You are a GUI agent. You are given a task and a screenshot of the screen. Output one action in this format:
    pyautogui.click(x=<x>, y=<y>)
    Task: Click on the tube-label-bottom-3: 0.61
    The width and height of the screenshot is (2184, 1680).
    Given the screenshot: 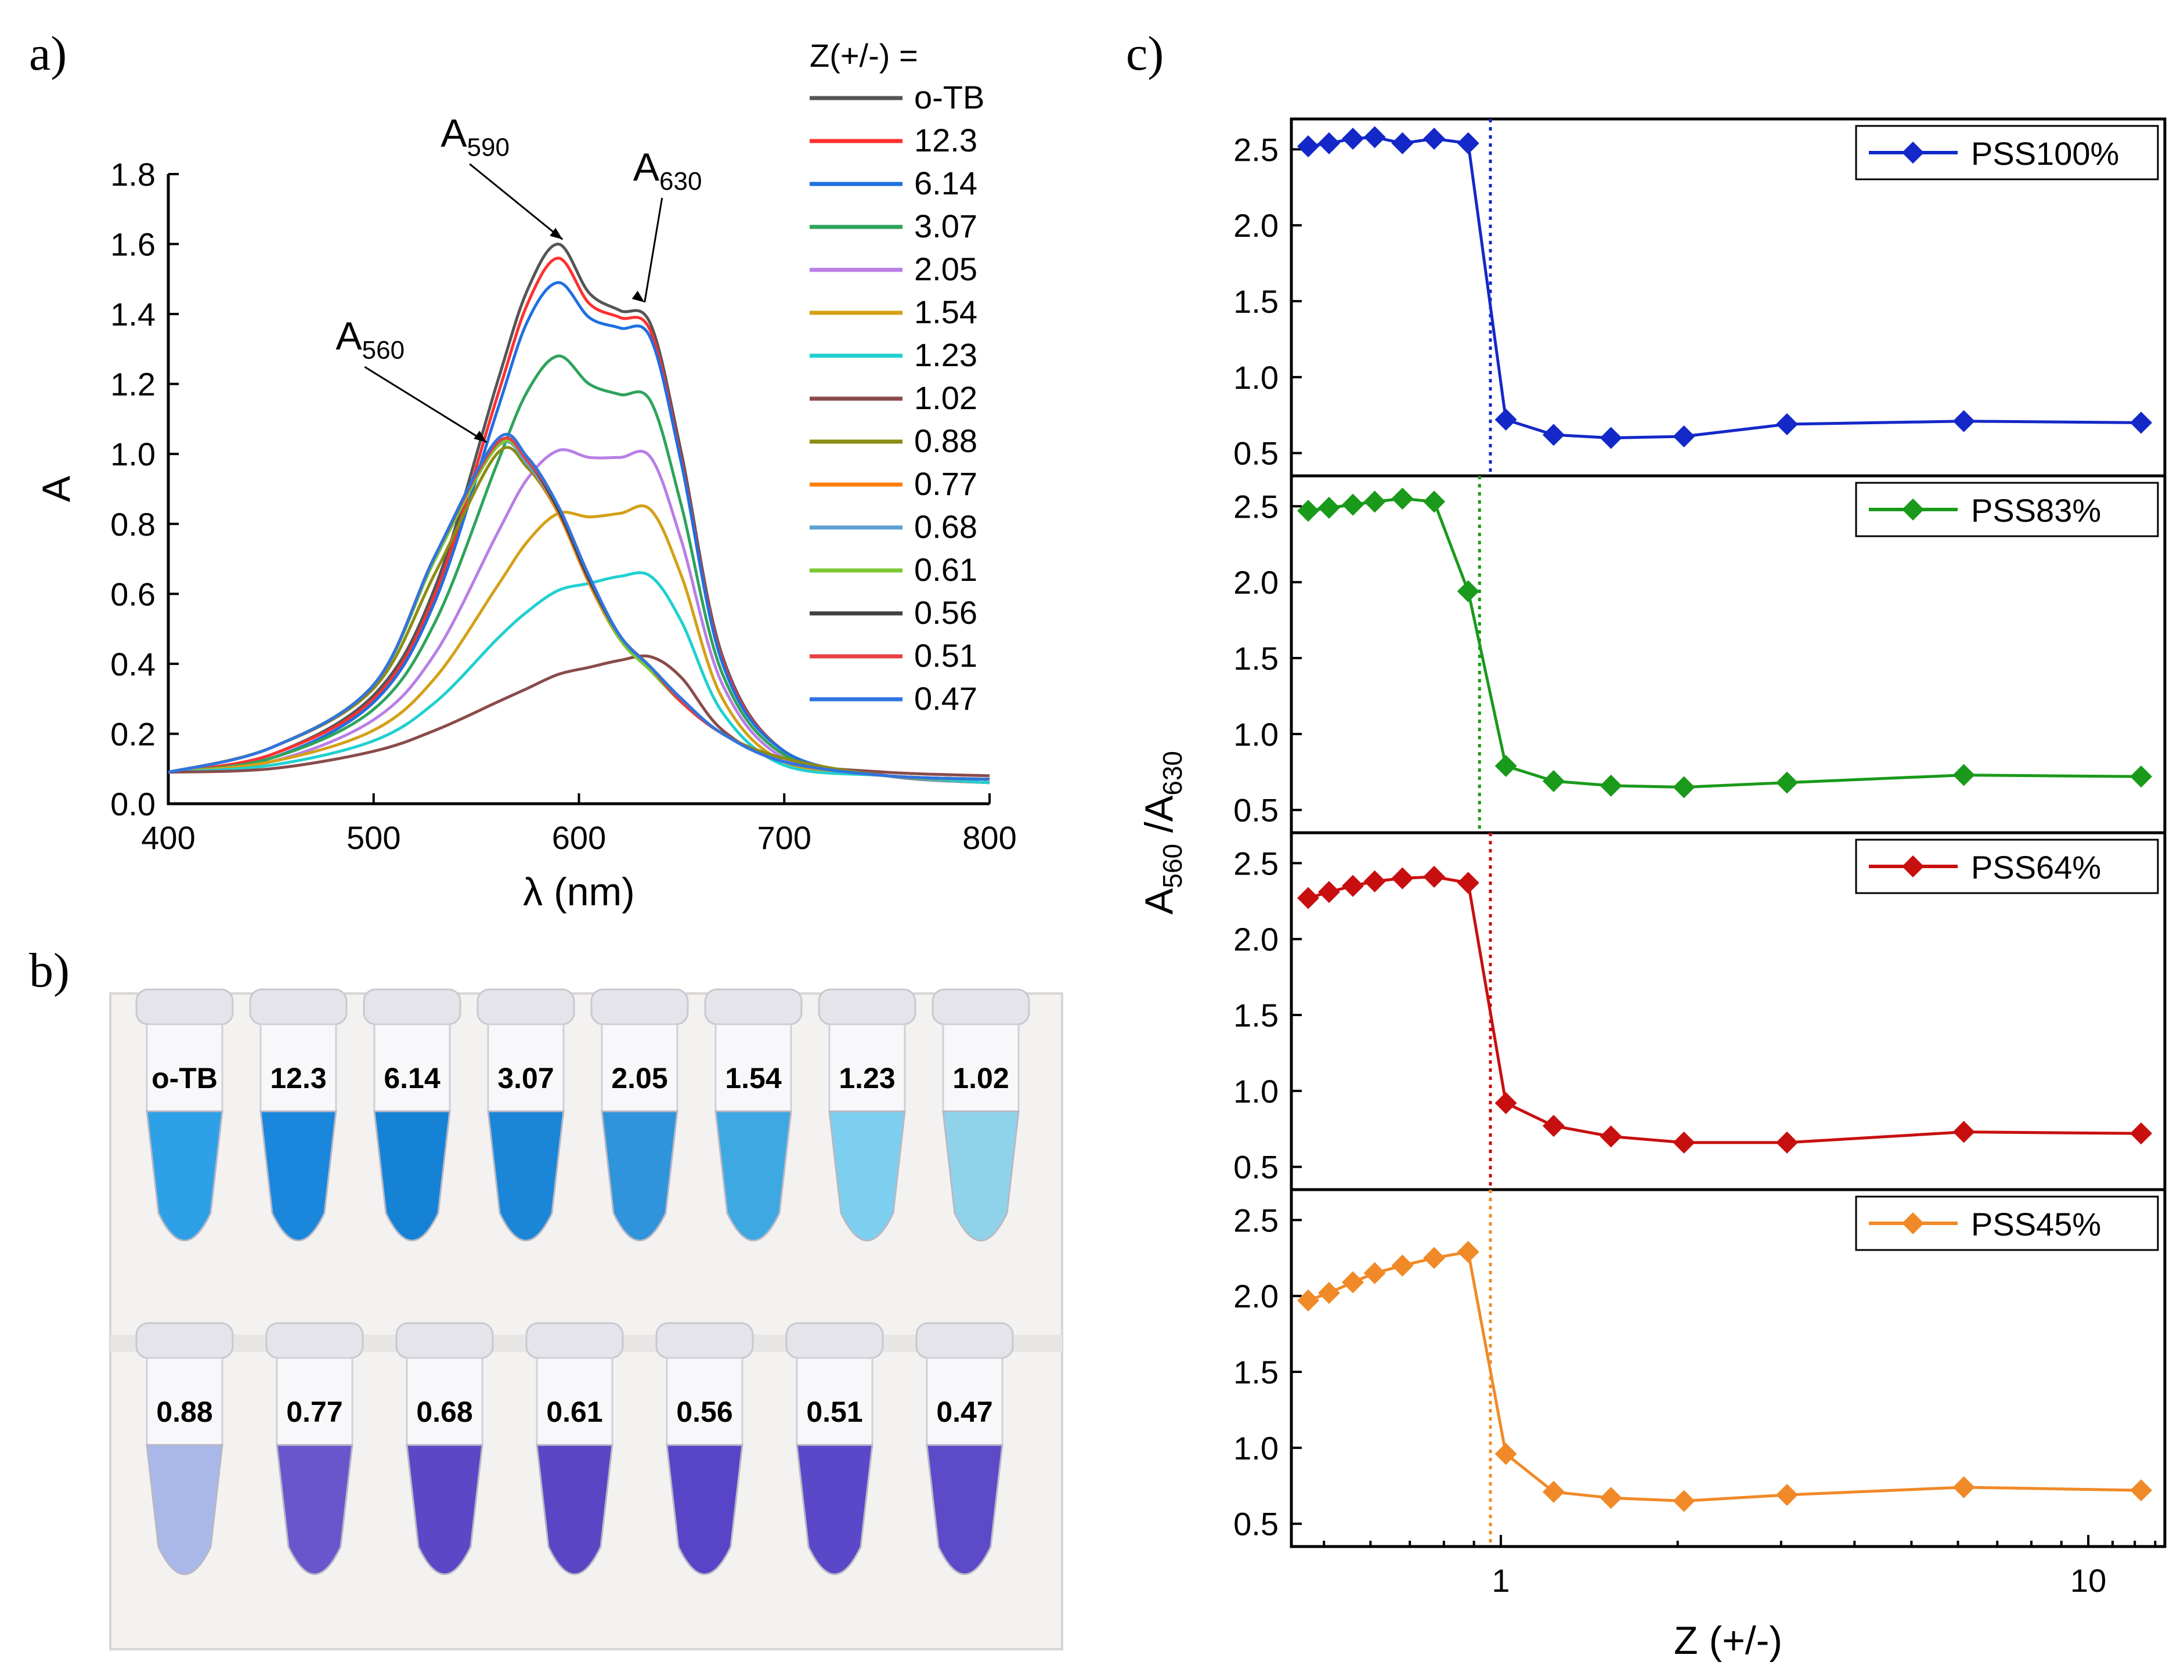 What is the action you would take?
    pyautogui.click(x=574, y=1412)
    